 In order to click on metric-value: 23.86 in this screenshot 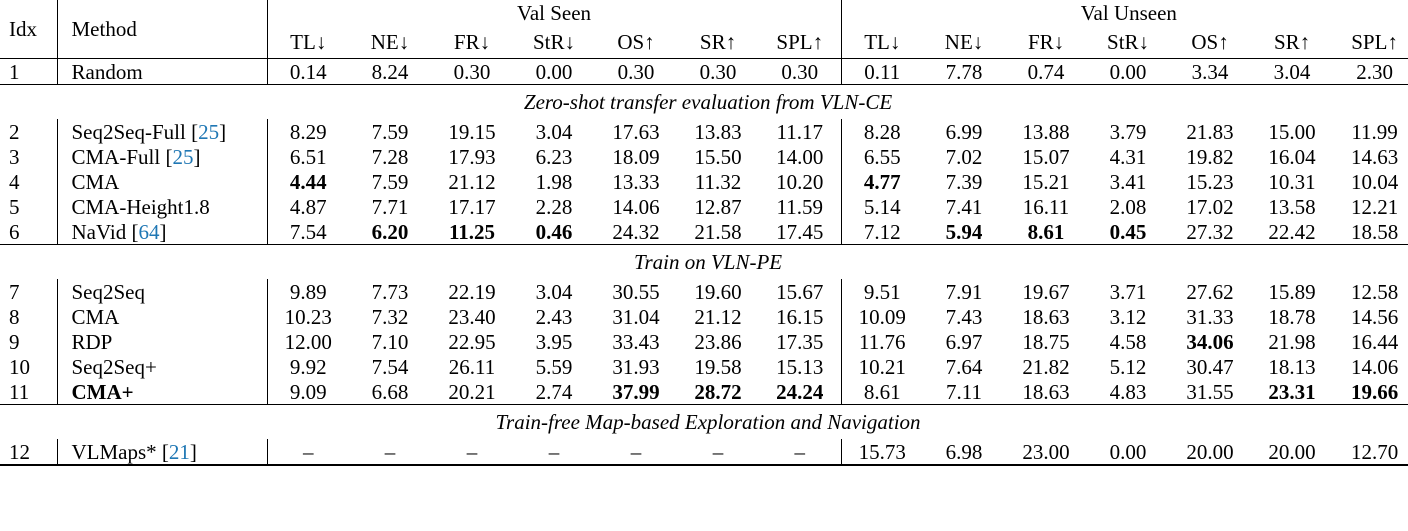, I will do `click(718, 341)`.